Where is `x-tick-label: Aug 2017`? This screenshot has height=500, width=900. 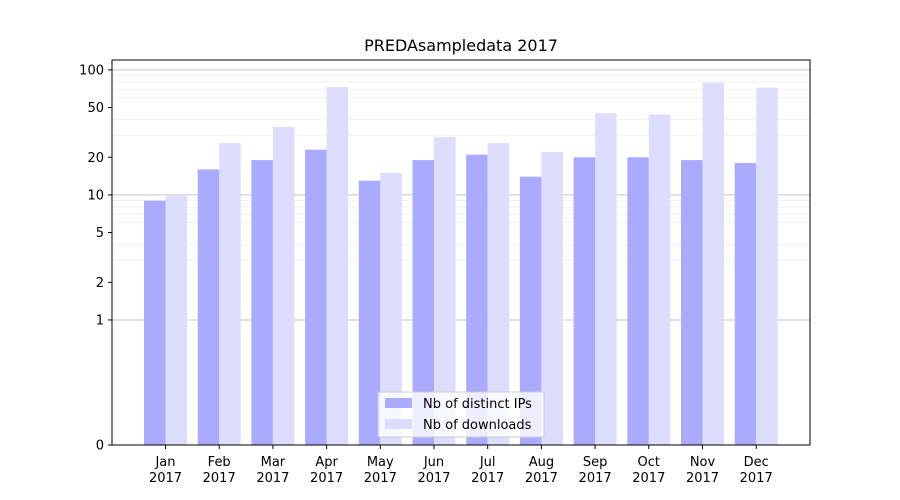 x-tick-label: Aug 2017 is located at coordinates (541, 470).